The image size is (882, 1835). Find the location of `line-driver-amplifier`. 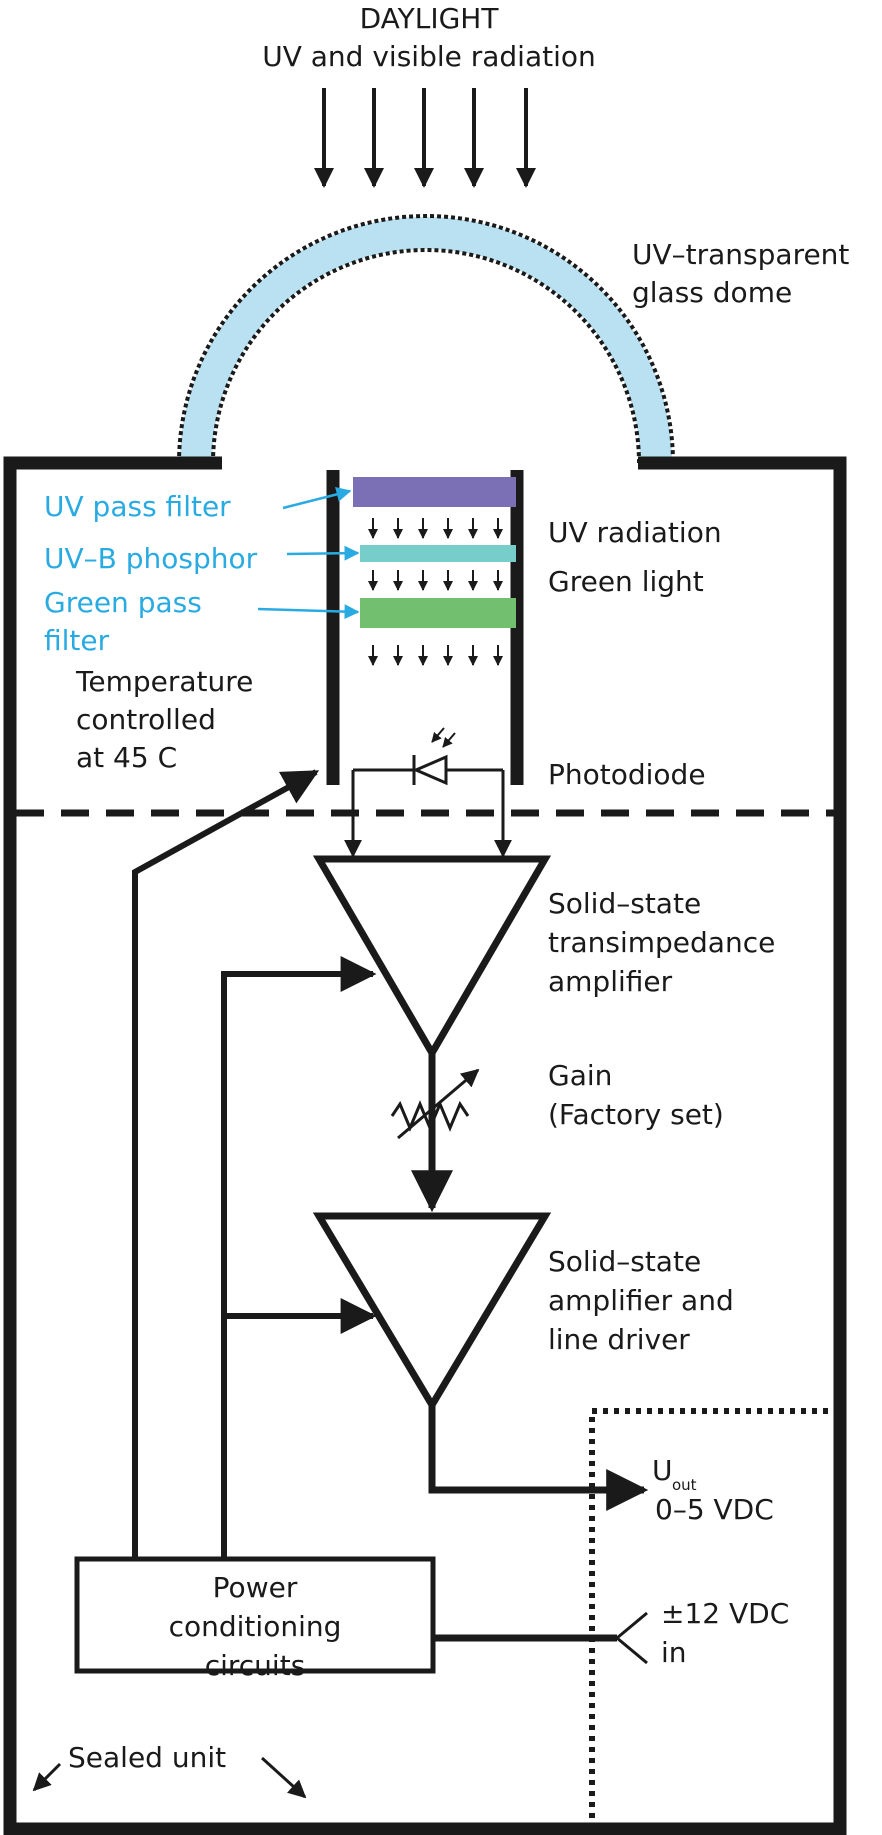

line-driver-amplifier is located at coordinates (432, 1312).